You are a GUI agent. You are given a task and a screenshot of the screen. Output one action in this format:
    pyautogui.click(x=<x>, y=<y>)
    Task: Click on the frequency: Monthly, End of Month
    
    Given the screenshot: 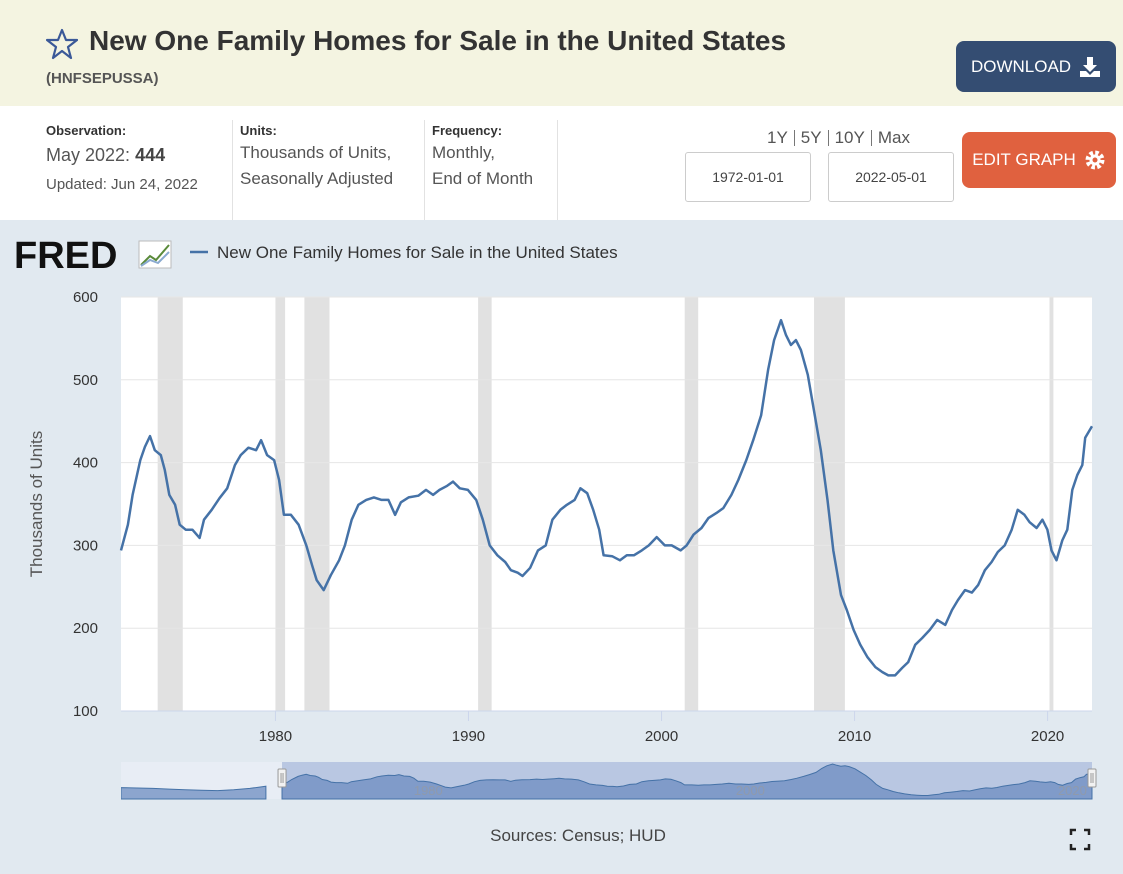 What is the action you would take?
    pyautogui.click(x=482, y=166)
    